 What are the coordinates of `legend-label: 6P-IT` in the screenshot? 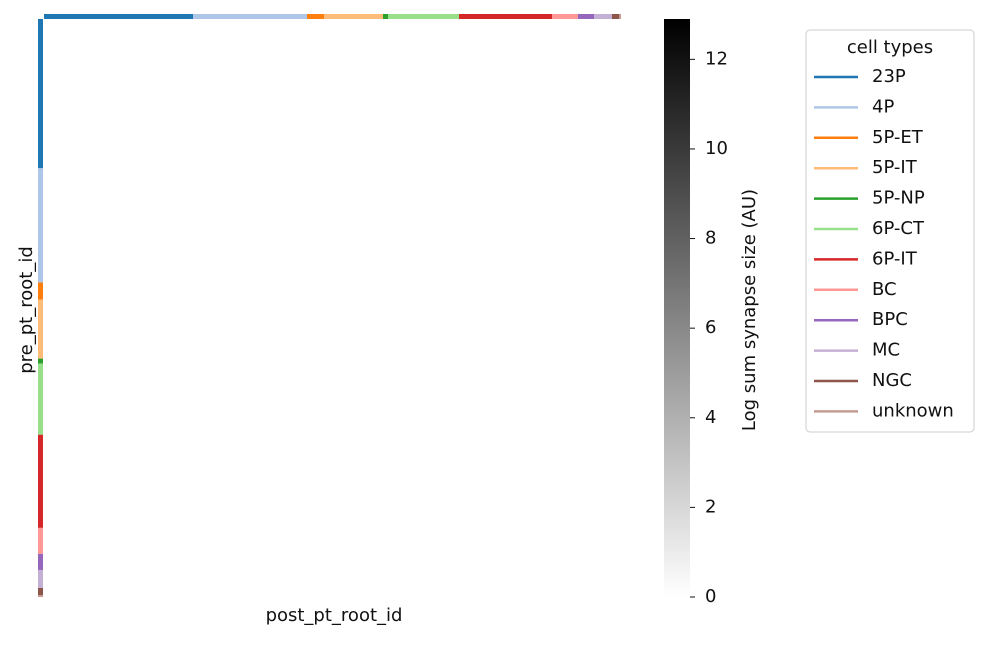 It's located at (895, 258).